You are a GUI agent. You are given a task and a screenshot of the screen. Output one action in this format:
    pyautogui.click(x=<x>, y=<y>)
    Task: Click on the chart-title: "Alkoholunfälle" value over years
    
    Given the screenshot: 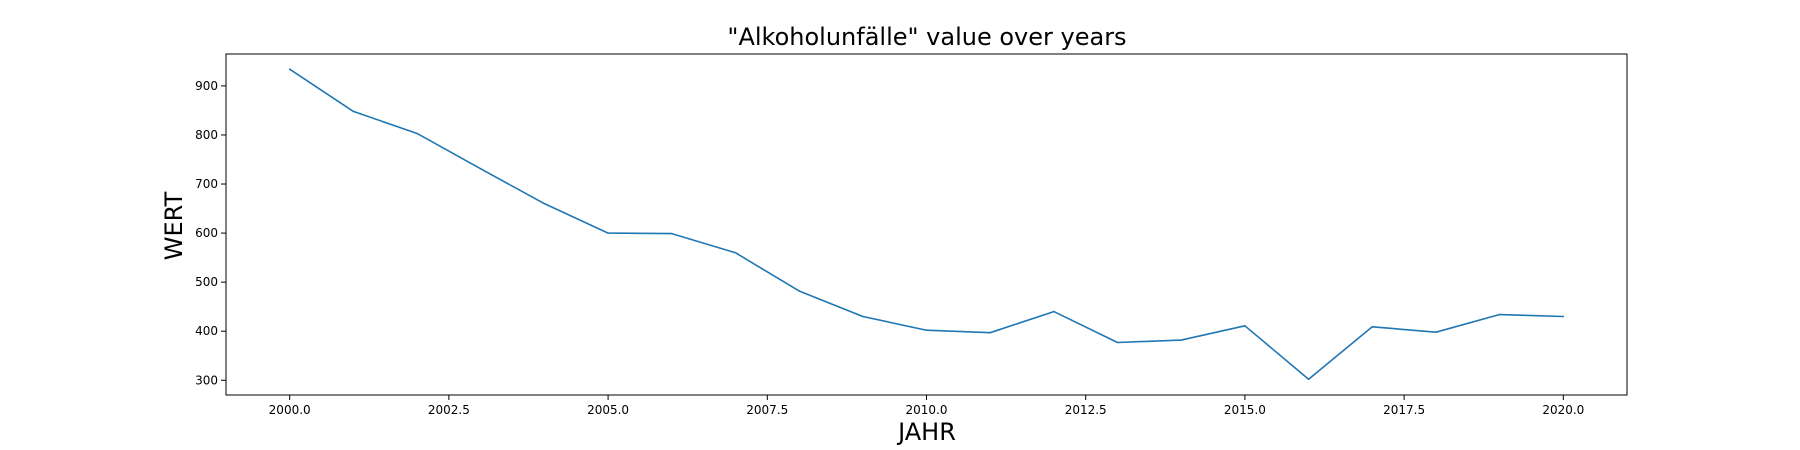 What is the action you would take?
    pyautogui.click(x=926, y=37)
    